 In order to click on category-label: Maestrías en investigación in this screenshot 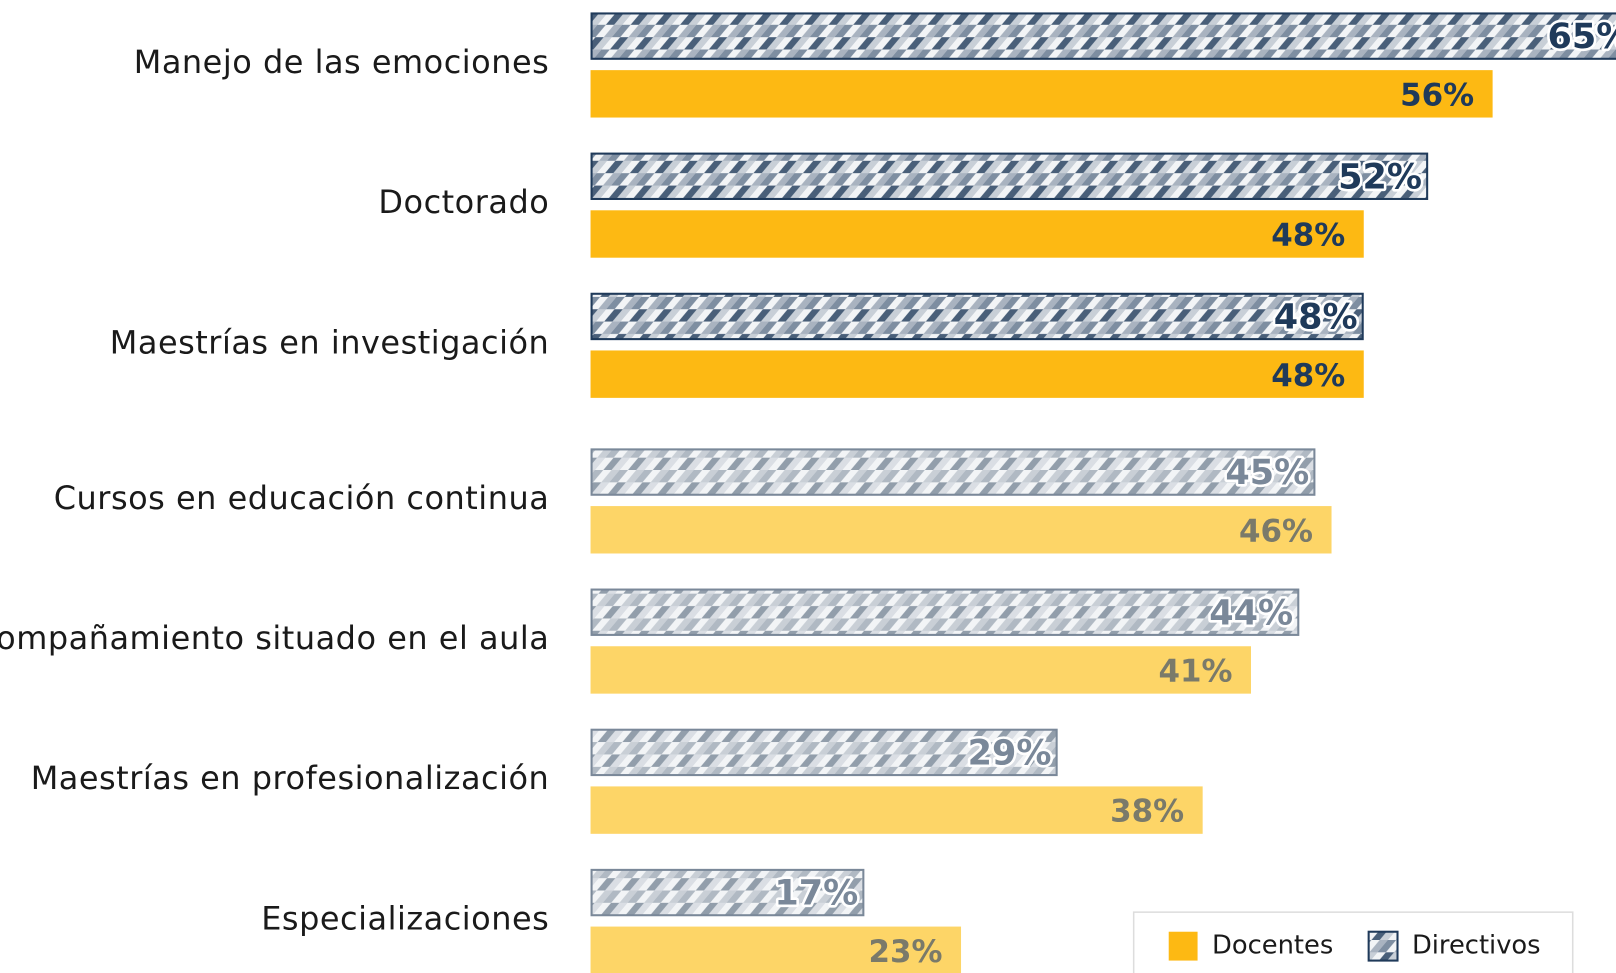, I will do `click(330, 342)`.